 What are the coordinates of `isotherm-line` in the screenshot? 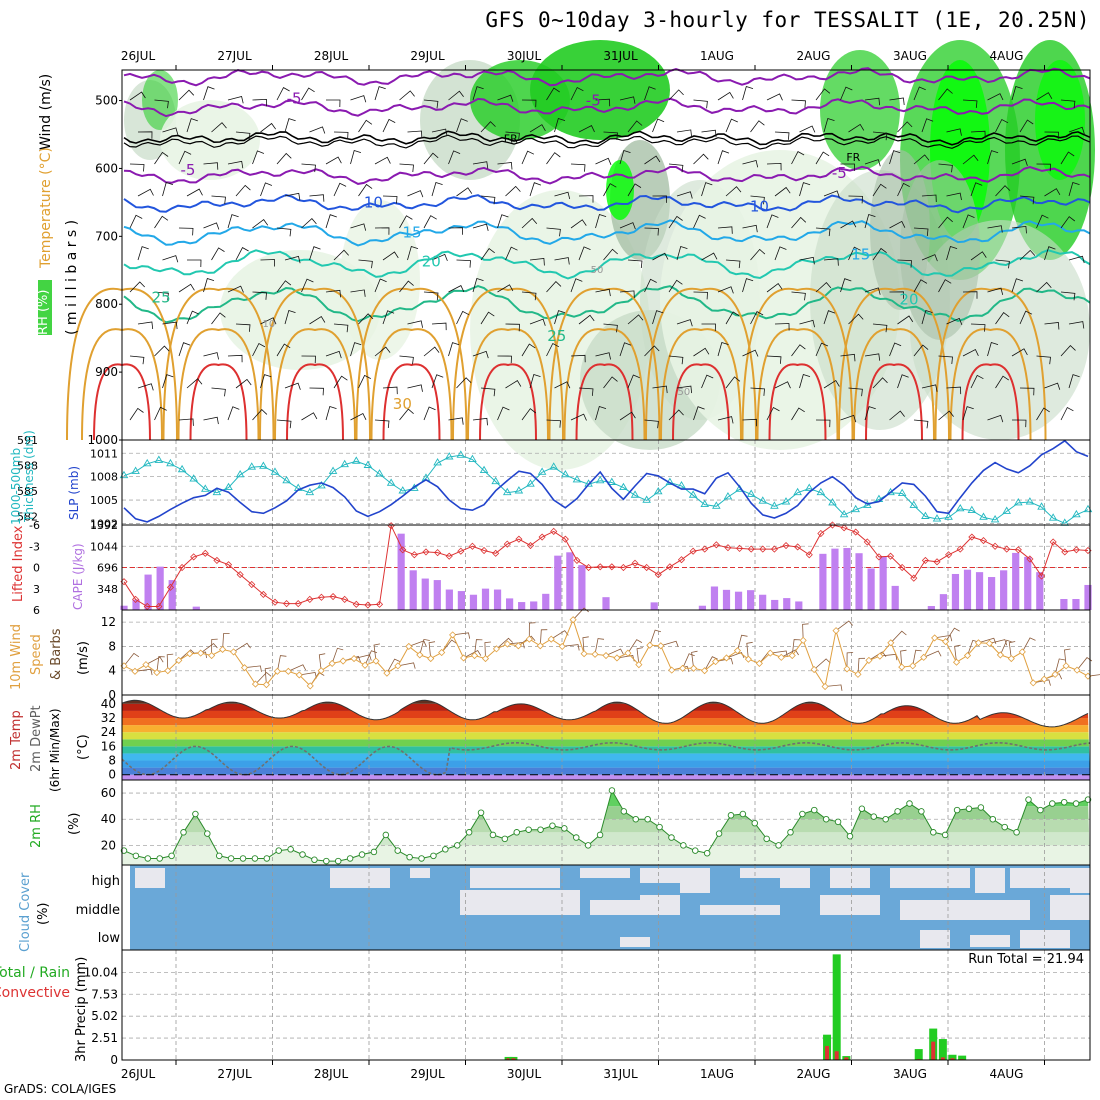 It's located at (607, 77).